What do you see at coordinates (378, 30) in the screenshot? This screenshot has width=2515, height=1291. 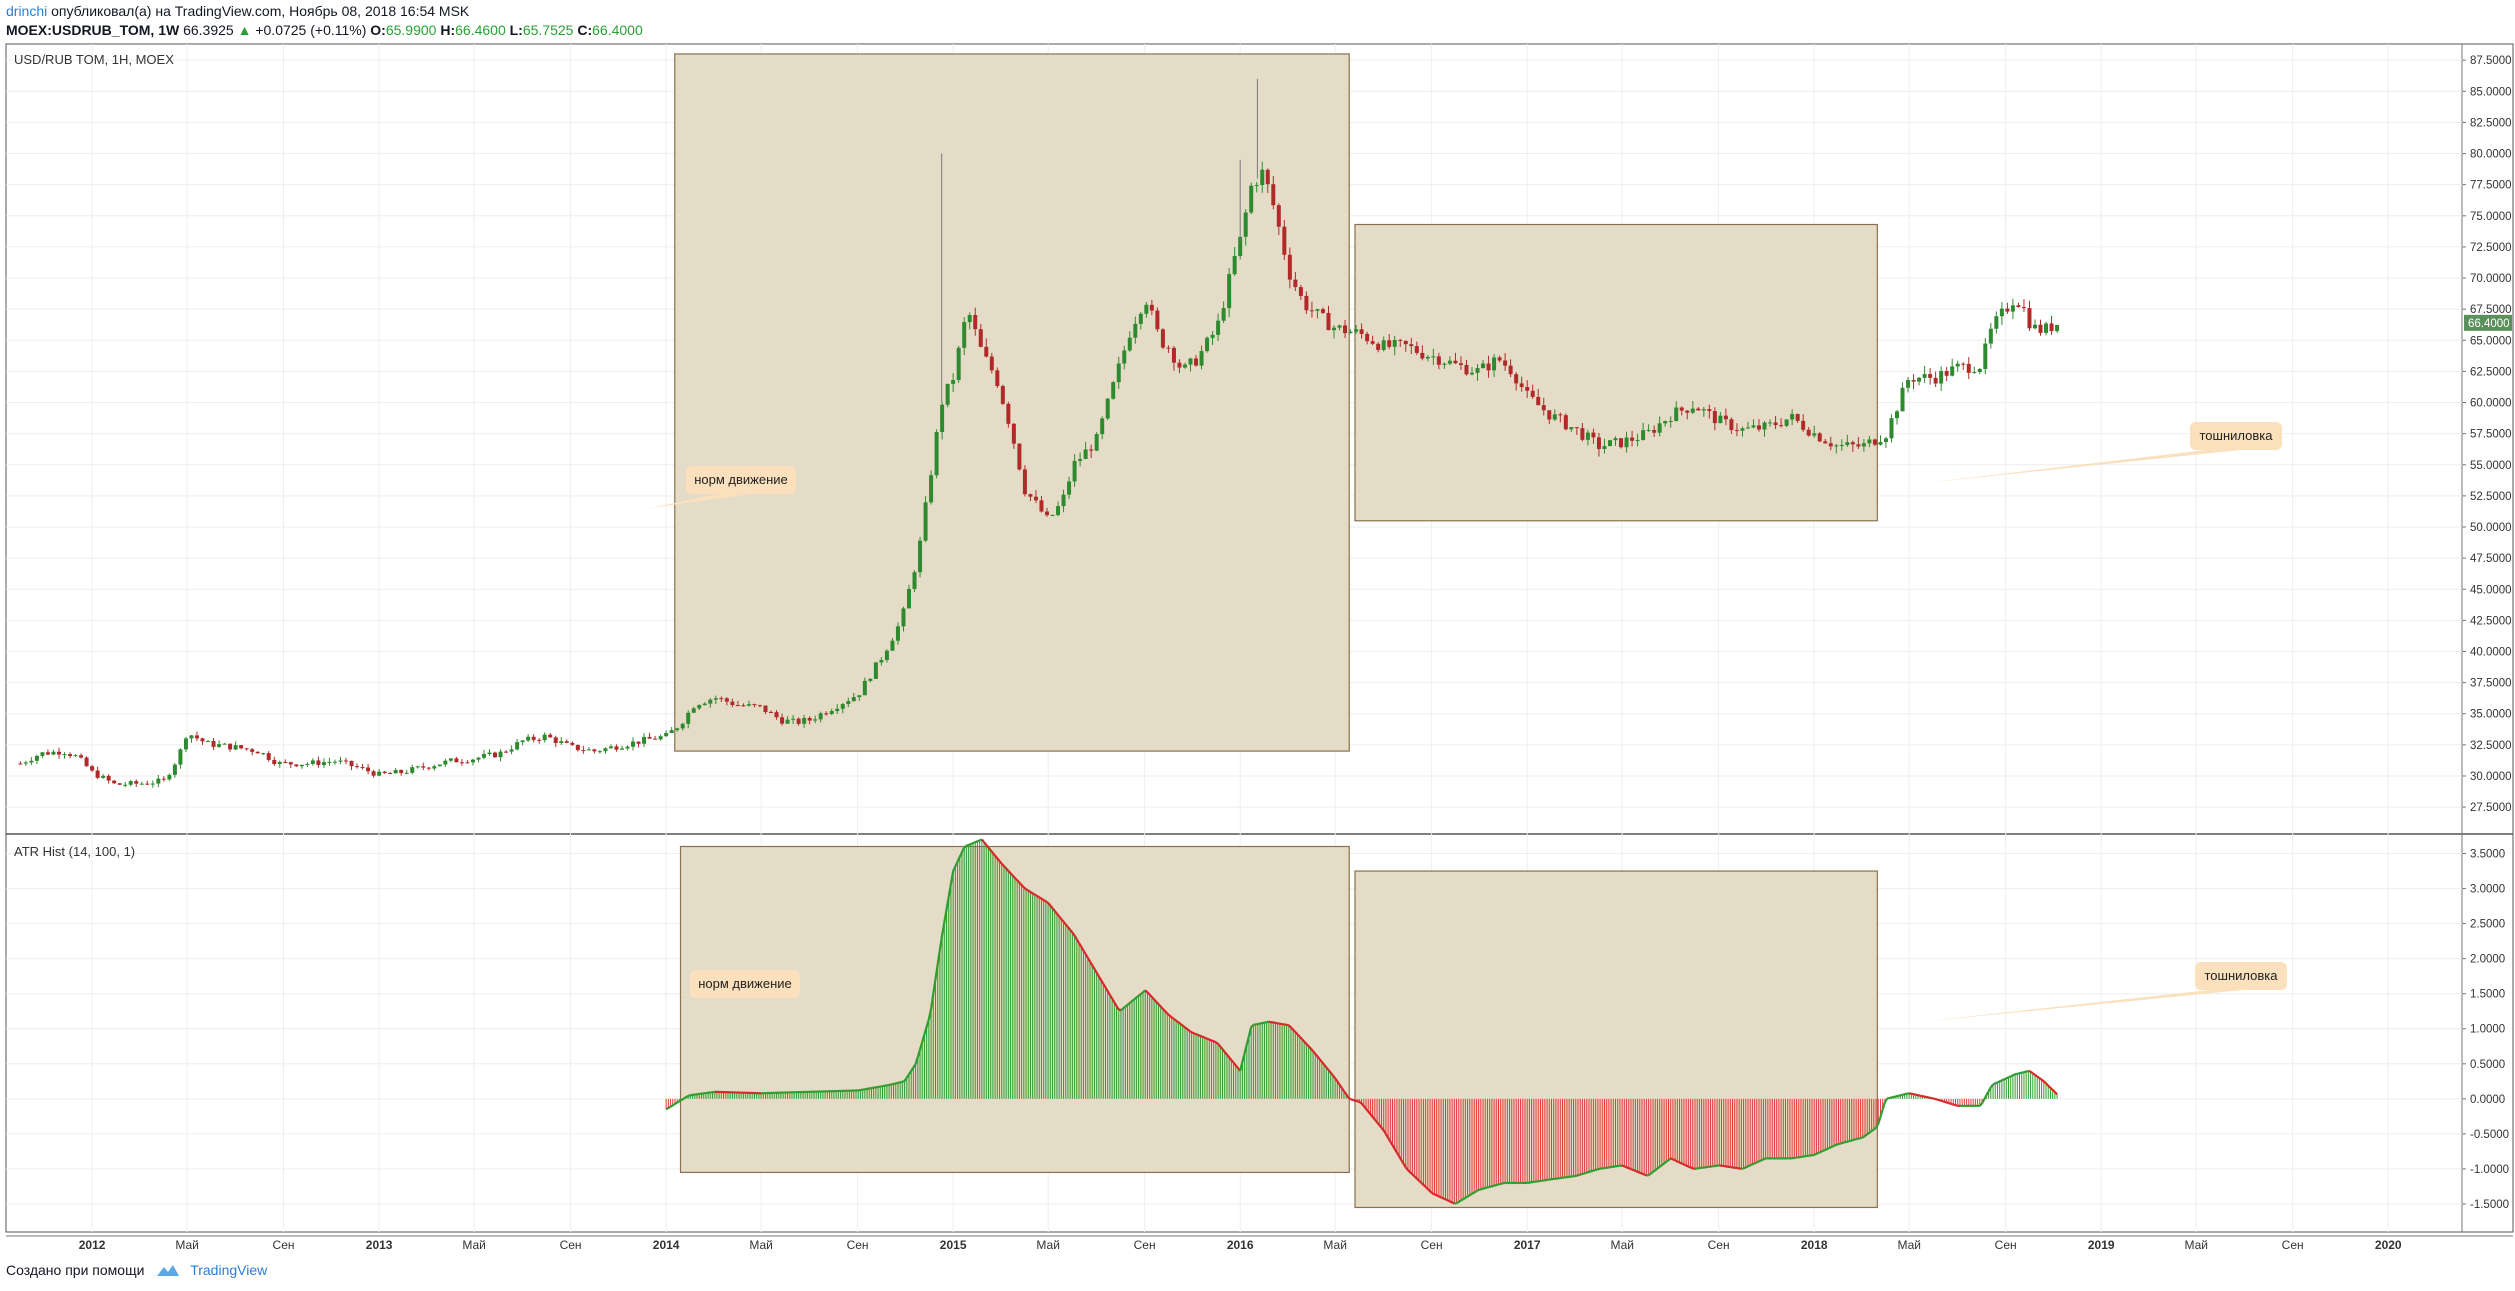 I see `open-label: O:` at bounding box center [378, 30].